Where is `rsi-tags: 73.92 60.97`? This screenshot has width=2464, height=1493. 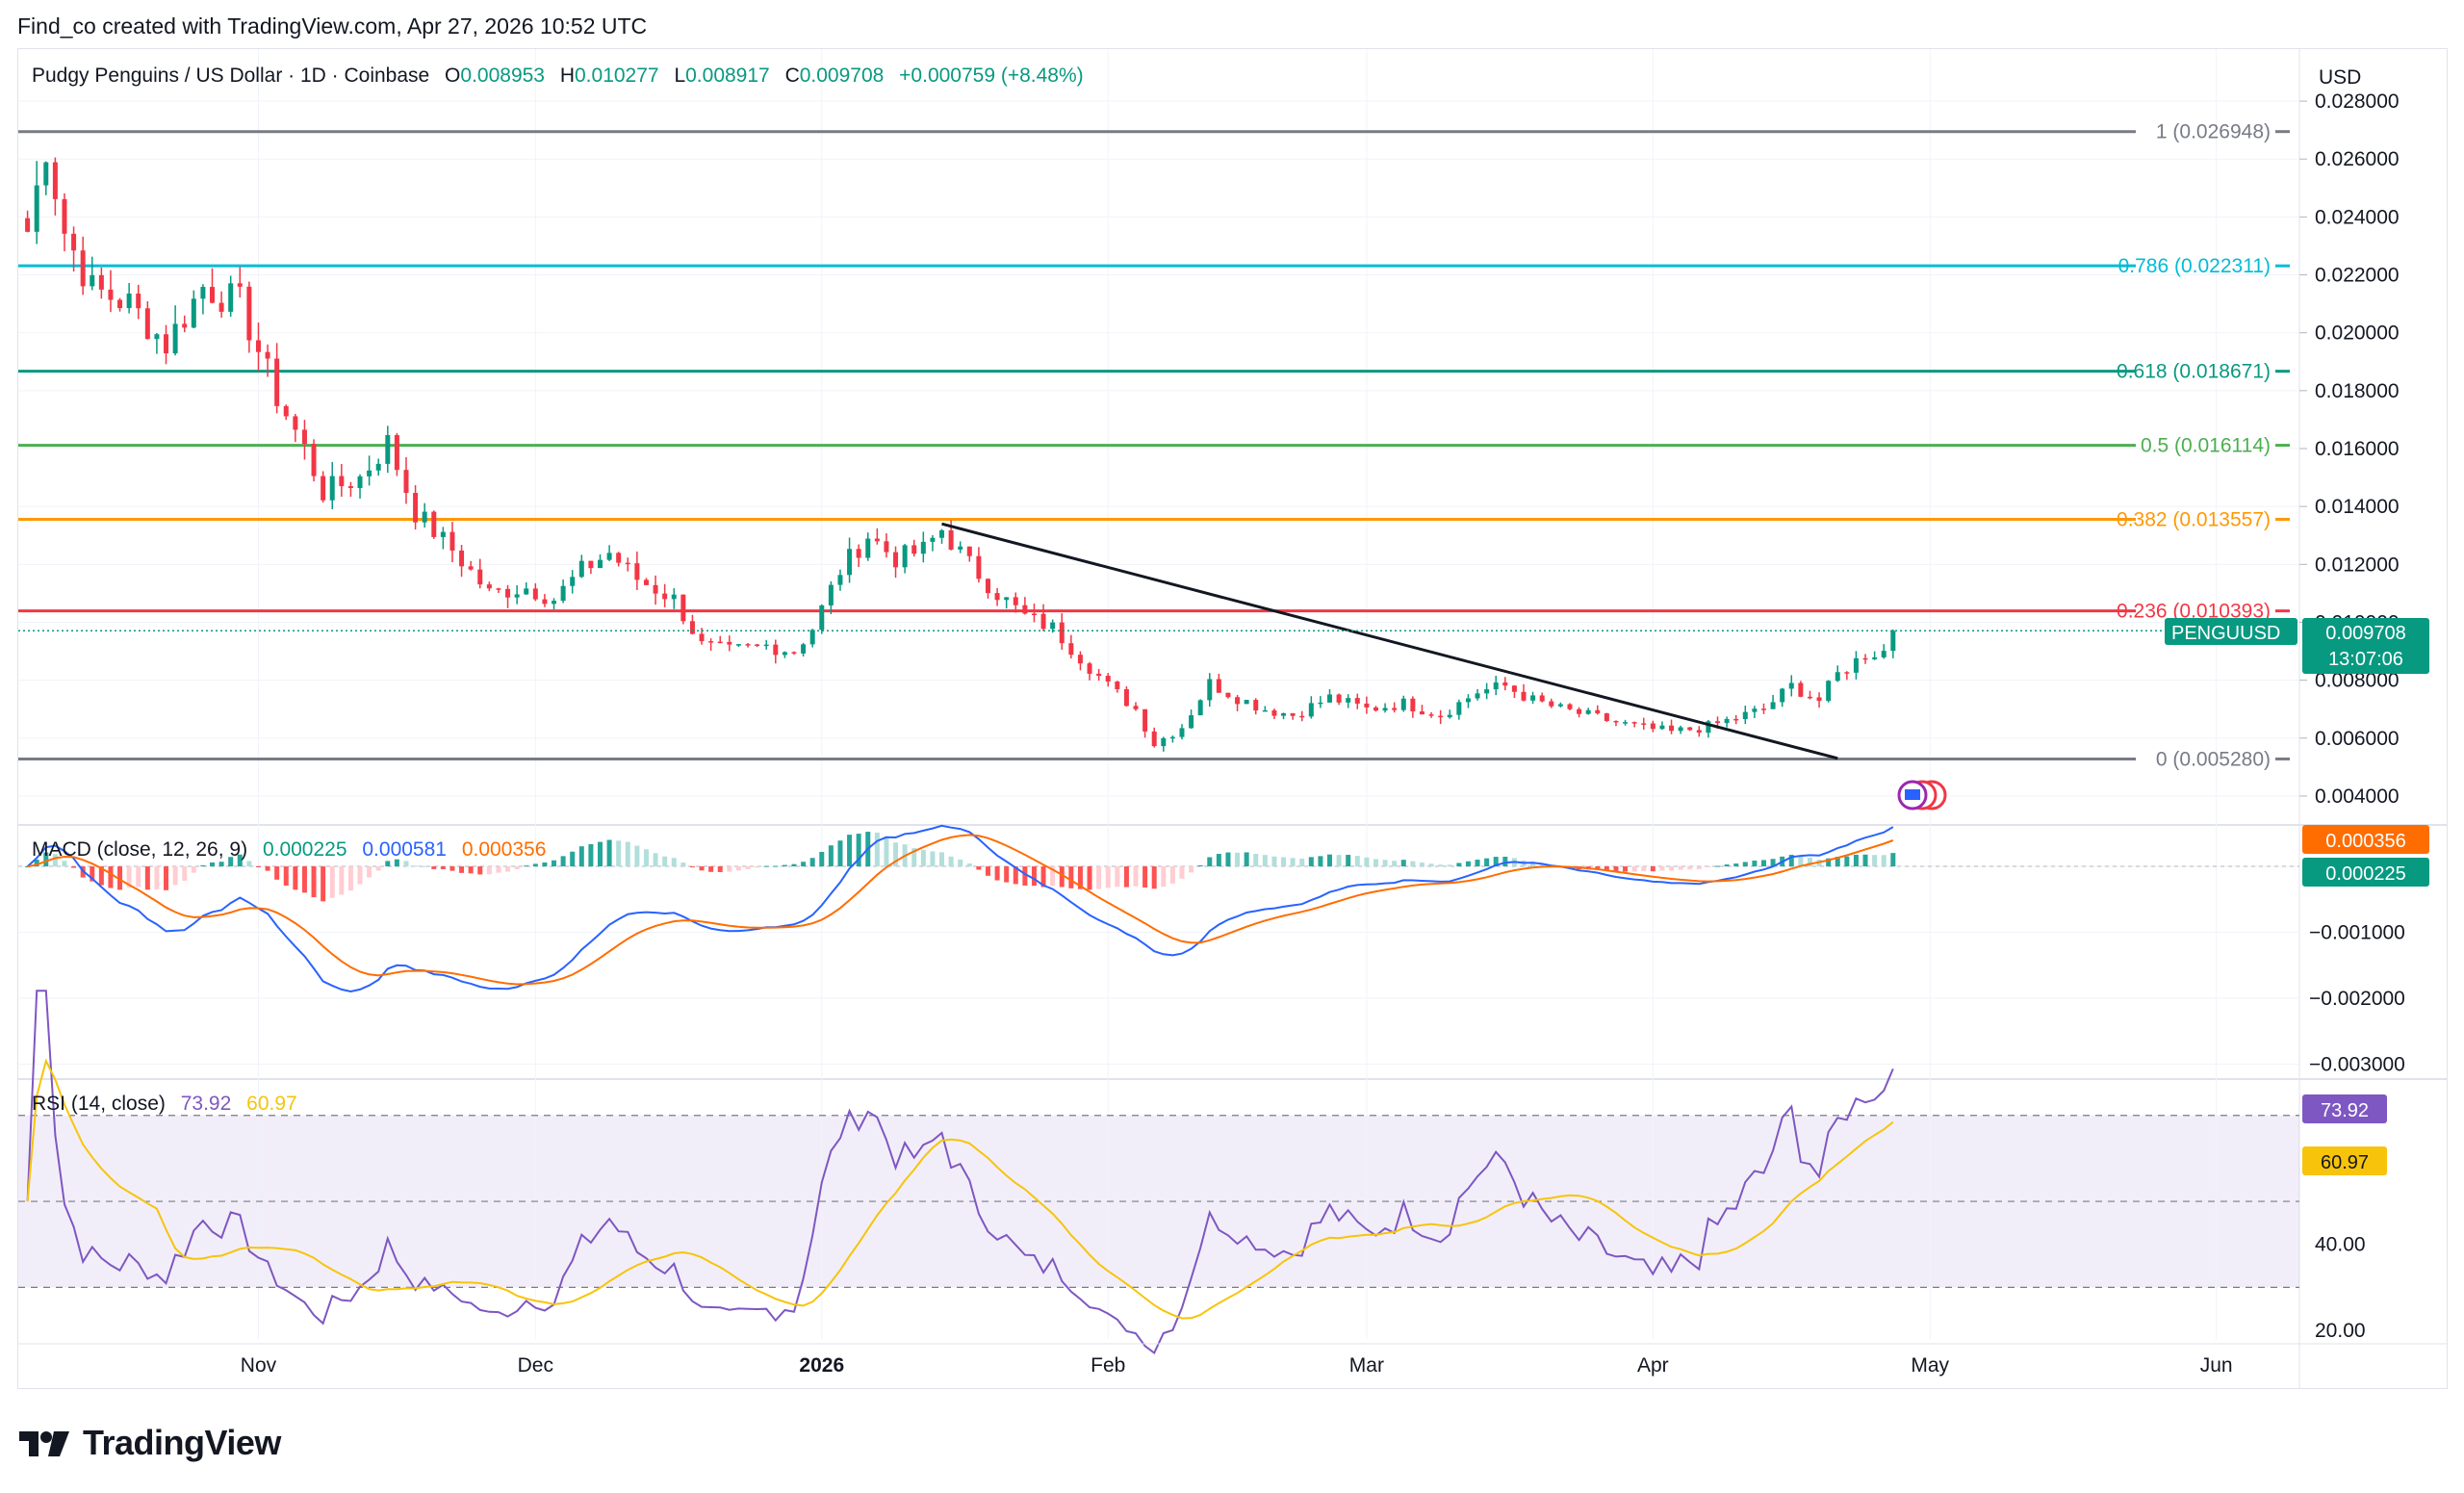
rsi-tags: 73.92 60.97 is located at coordinates (2344, 1134).